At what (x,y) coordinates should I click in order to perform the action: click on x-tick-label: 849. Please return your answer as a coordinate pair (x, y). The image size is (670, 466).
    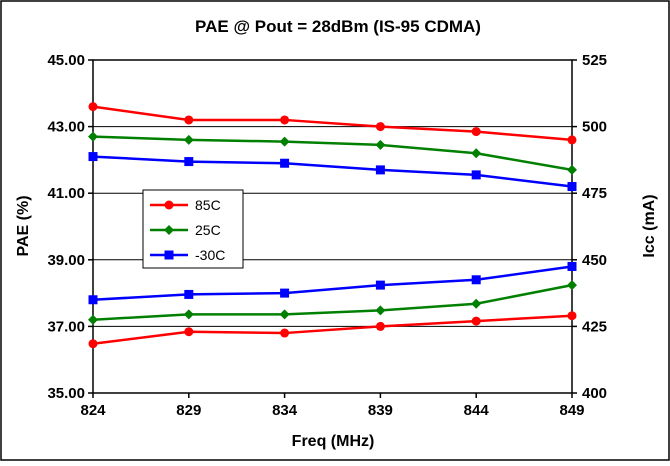
    Looking at the image, I should click on (571, 410).